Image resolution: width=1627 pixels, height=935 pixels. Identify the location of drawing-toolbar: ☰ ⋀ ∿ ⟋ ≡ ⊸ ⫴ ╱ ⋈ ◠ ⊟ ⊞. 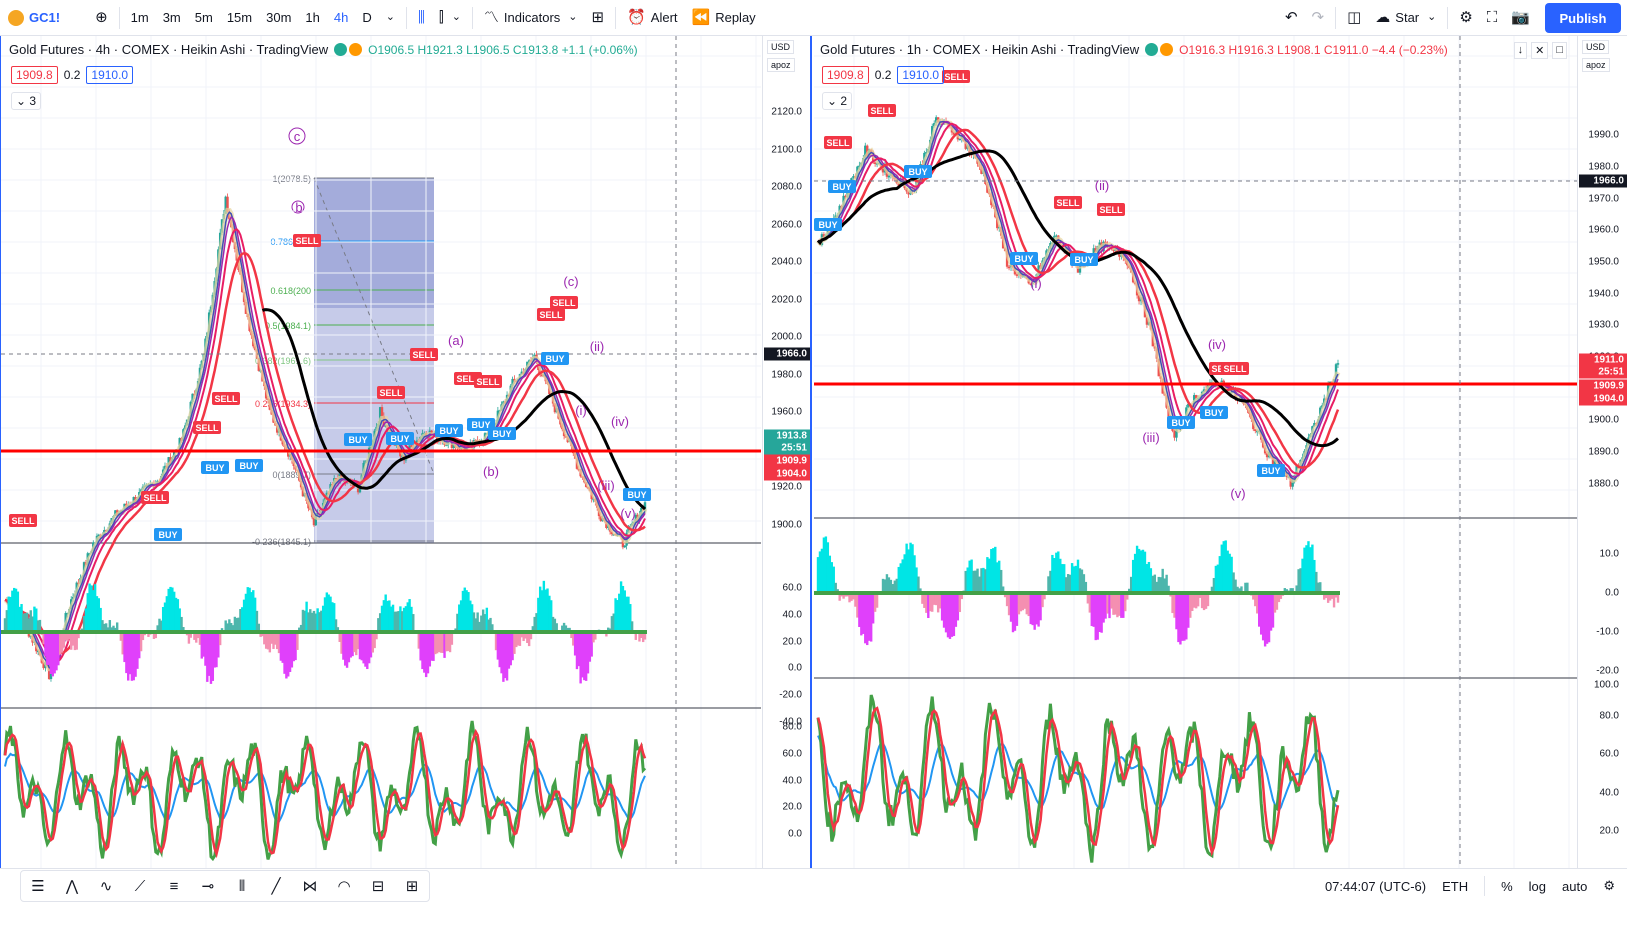
(225, 886).